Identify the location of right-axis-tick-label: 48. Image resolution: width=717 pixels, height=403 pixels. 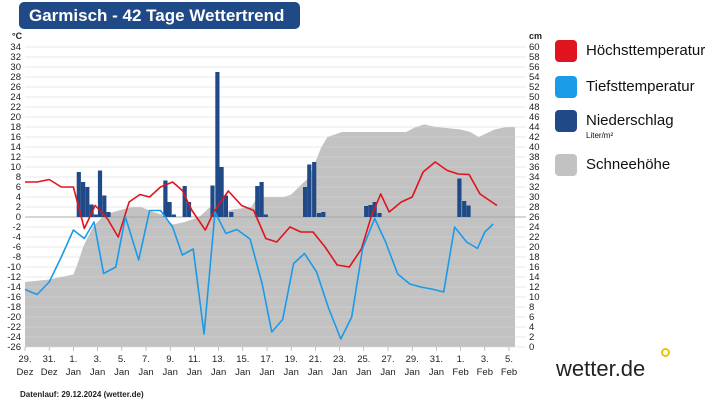
(534, 107).